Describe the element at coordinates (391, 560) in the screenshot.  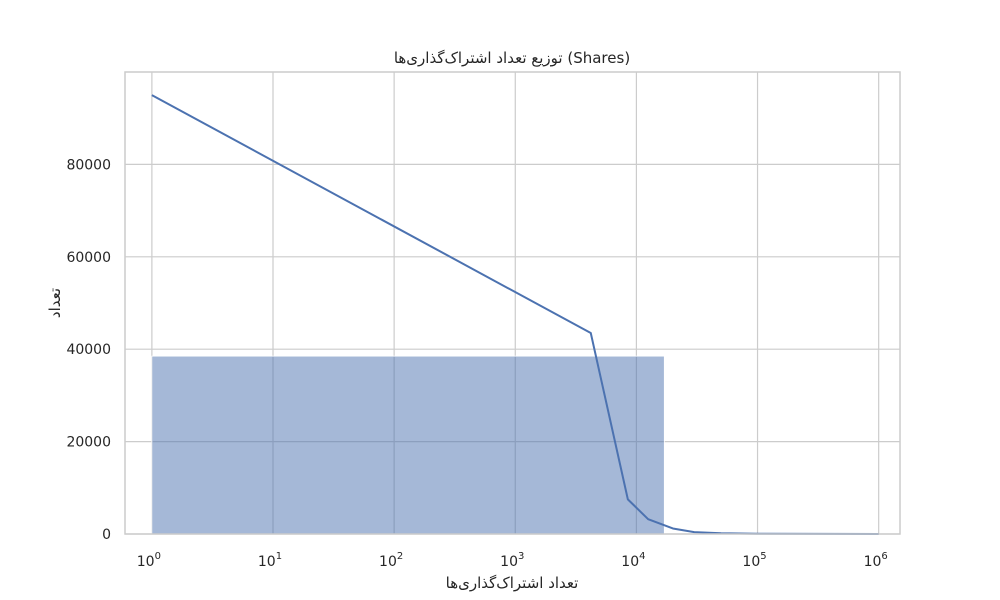
I see `x-tick-label: 10²` at that location.